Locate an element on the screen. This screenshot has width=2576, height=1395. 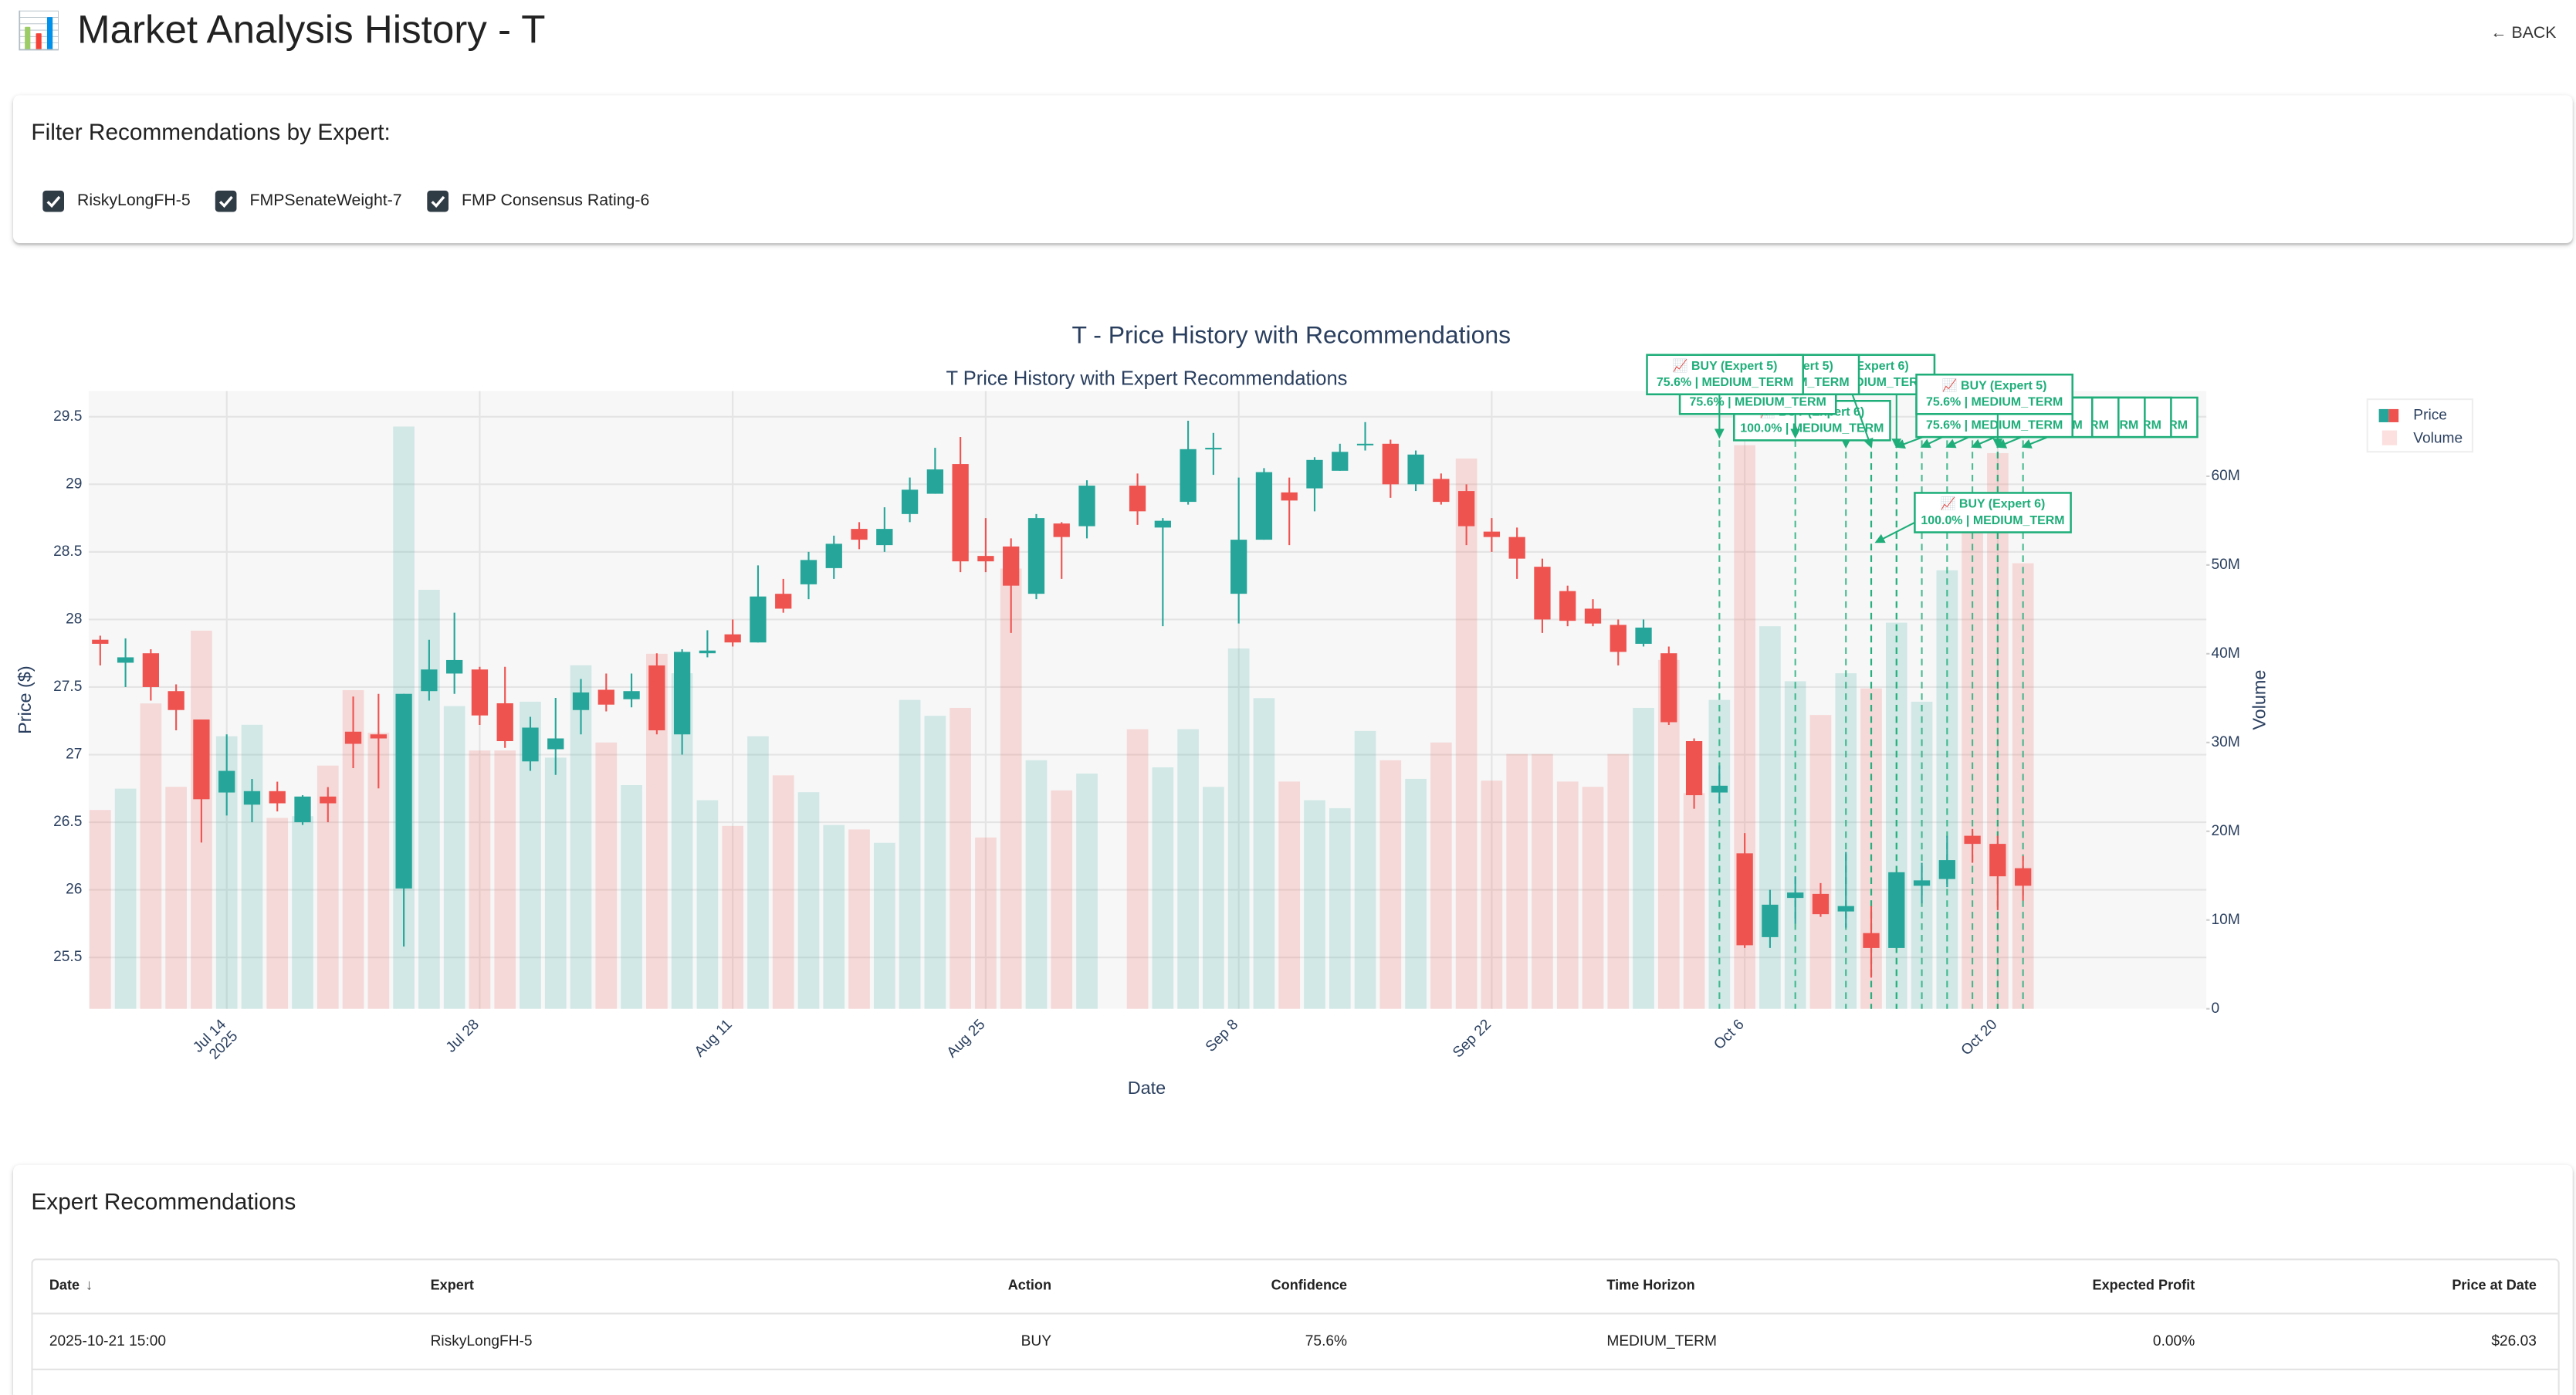
y-tick-label: 27.5 is located at coordinates (67, 687).